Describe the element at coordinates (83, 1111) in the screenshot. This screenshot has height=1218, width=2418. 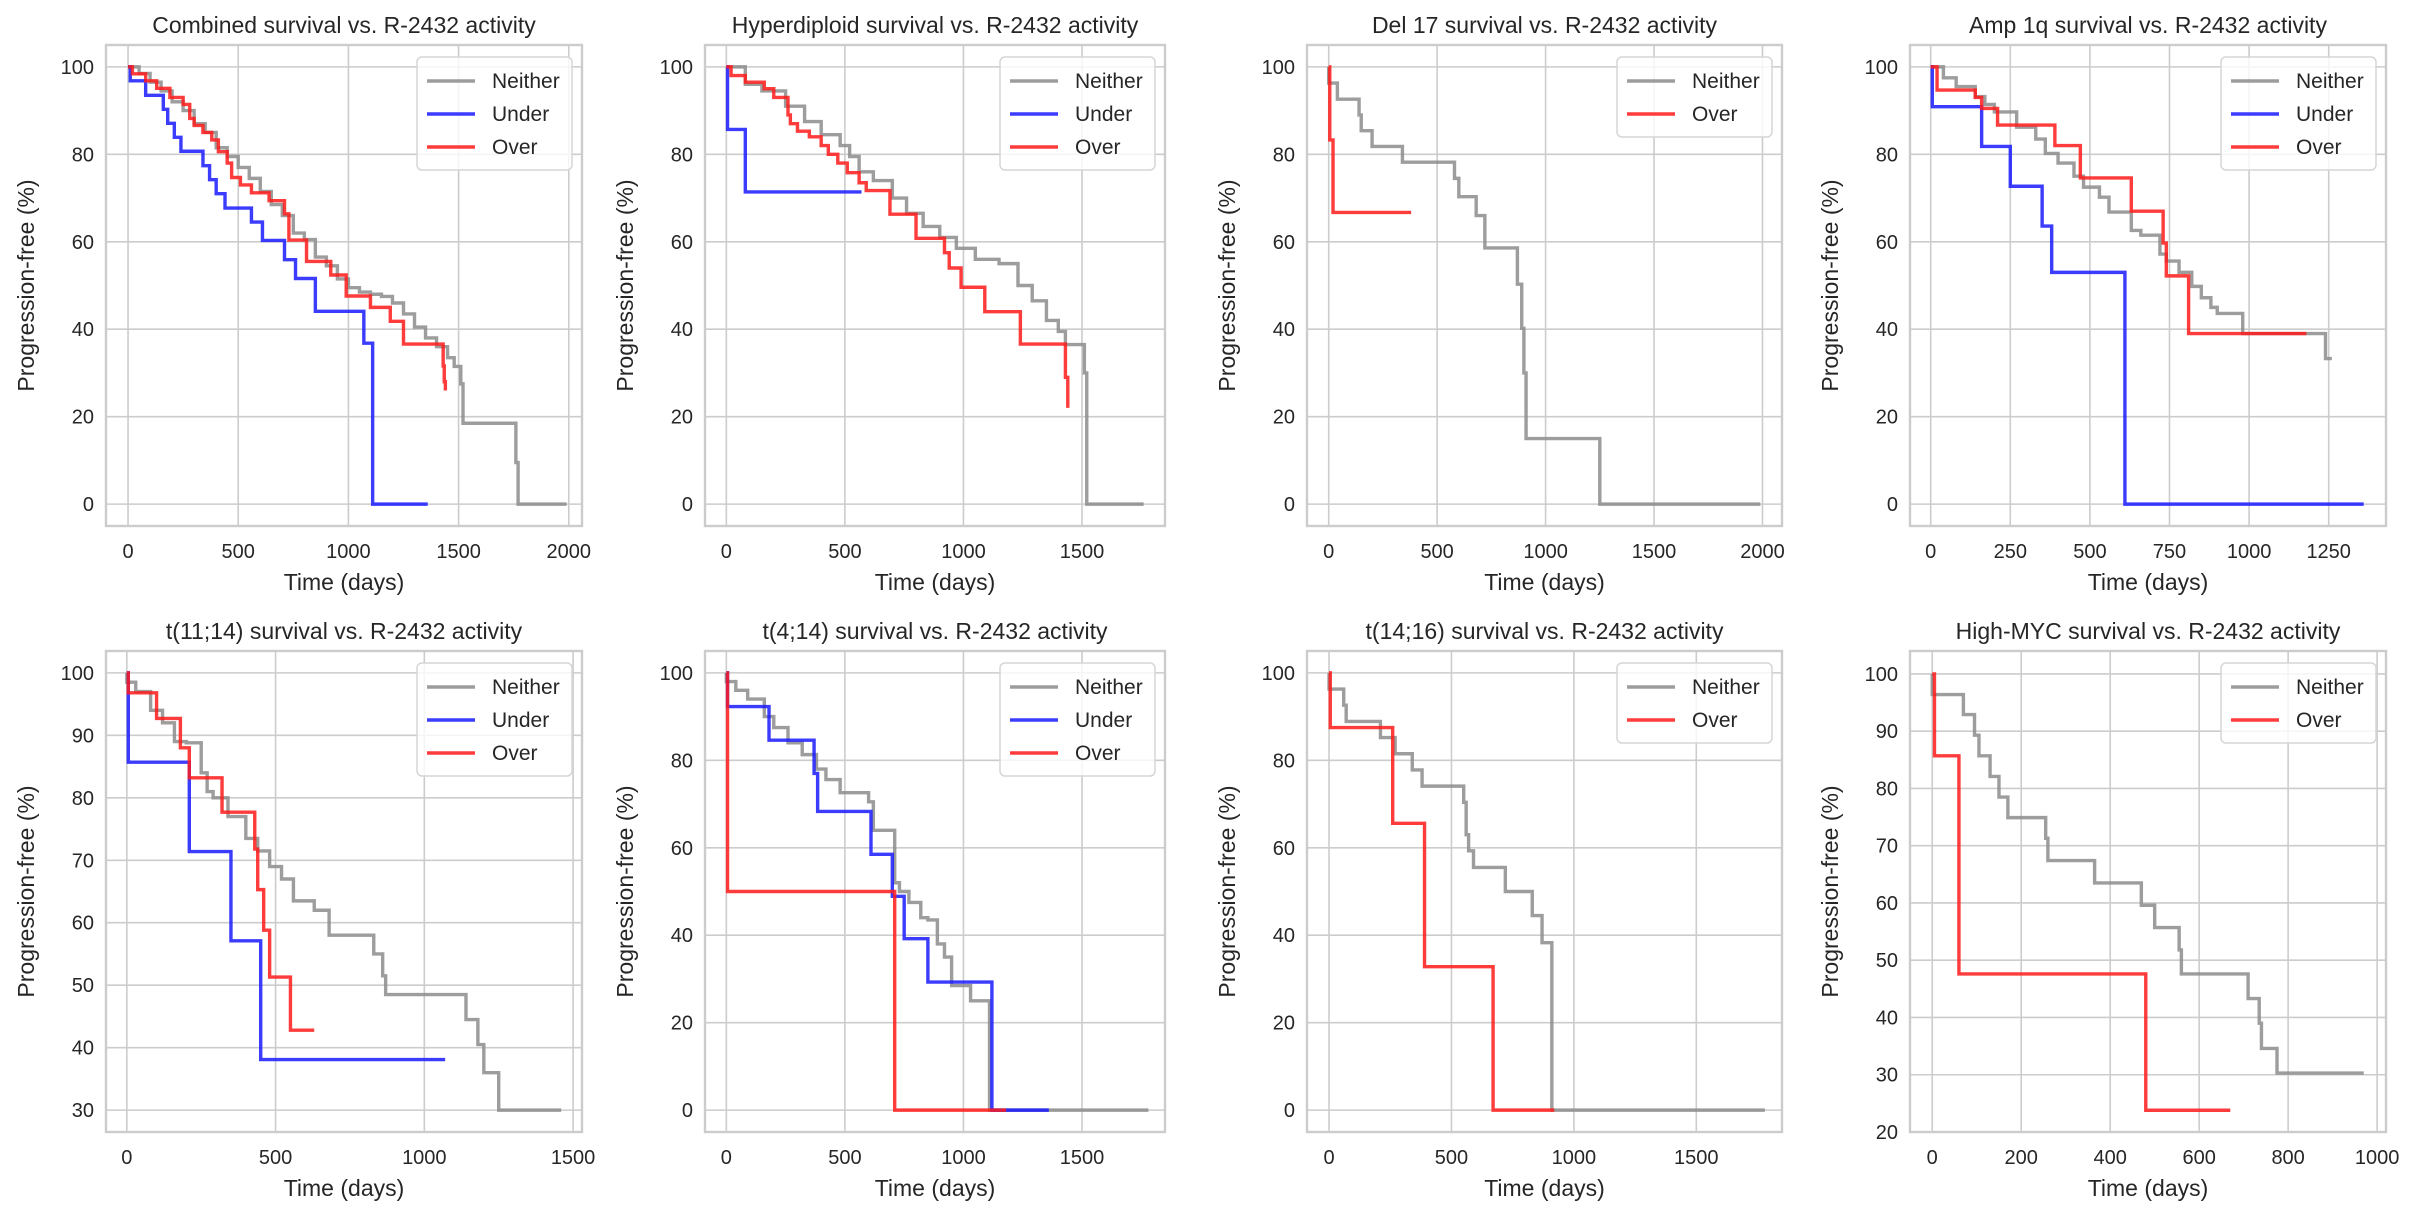
I see `y-tick-label: 30` at that location.